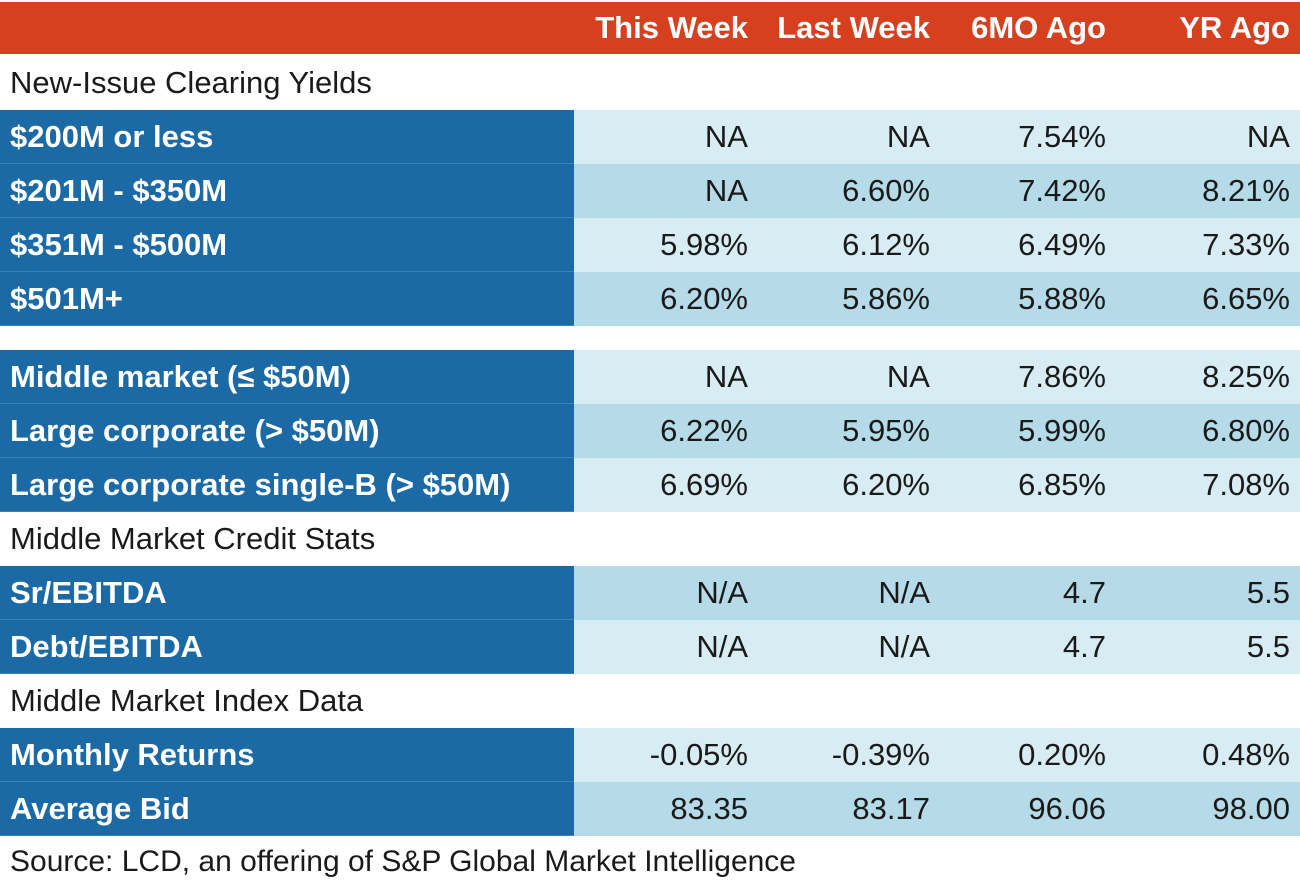 This screenshot has height=890, width=1300. What do you see at coordinates (704, 244) in the screenshot?
I see `cell-this-week: 5.98%` at bounding box center [704, 244].